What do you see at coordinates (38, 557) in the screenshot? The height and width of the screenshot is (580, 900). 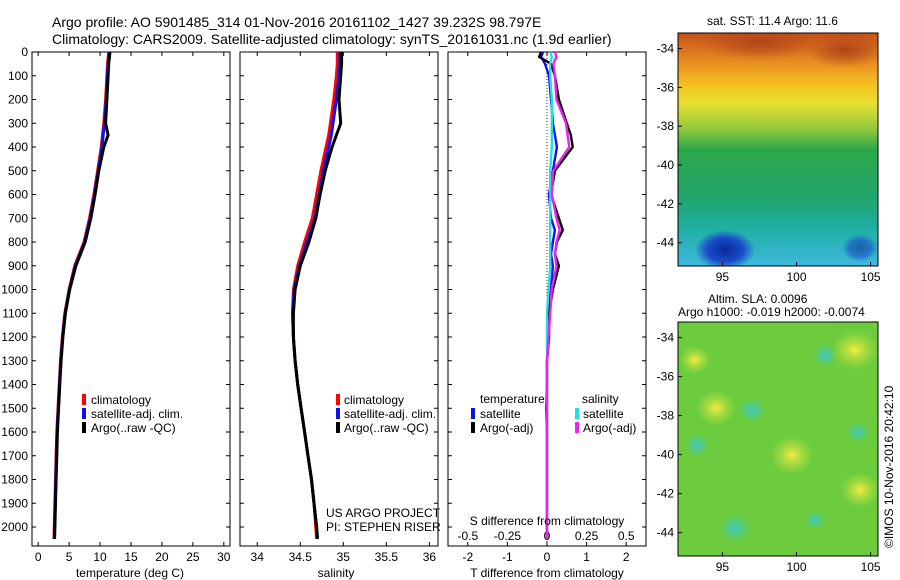 I see `x-tick-label: 0` at bounding box center [38, 557].